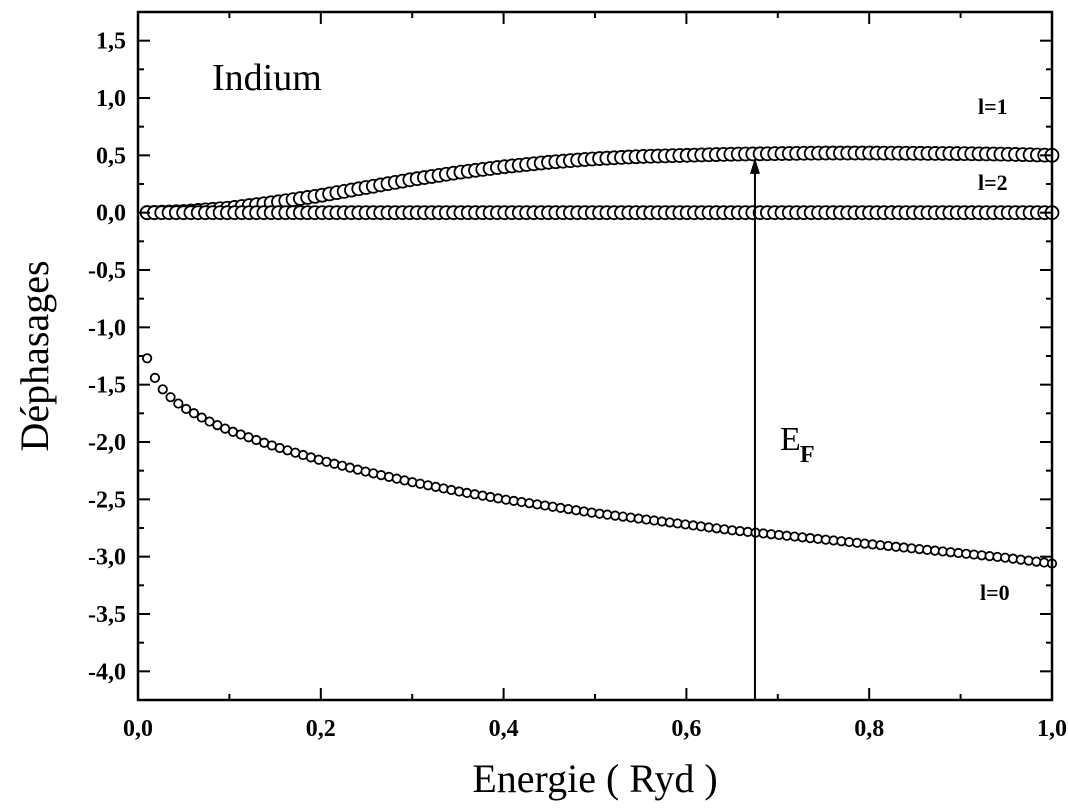  What do you see at coordinates (138, 729) in the screenshot?
I see `x-tick-label: 0,0` at bounding box center [138, 729].